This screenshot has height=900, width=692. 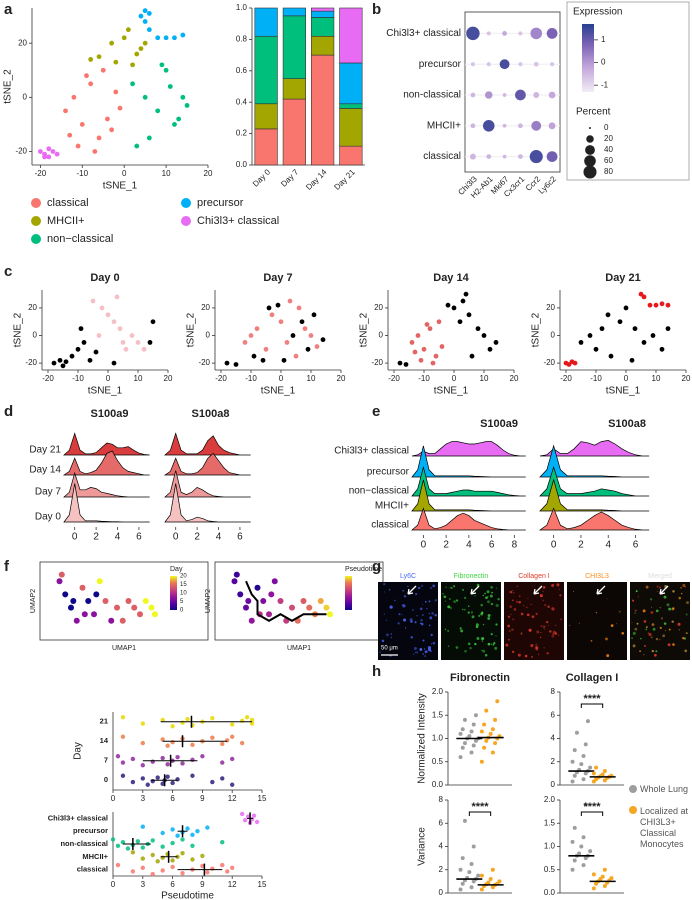 What do you see at coordinates (376, 671) in the screenshot?
I see `panel-label: h` at bounding box center [376, 671].